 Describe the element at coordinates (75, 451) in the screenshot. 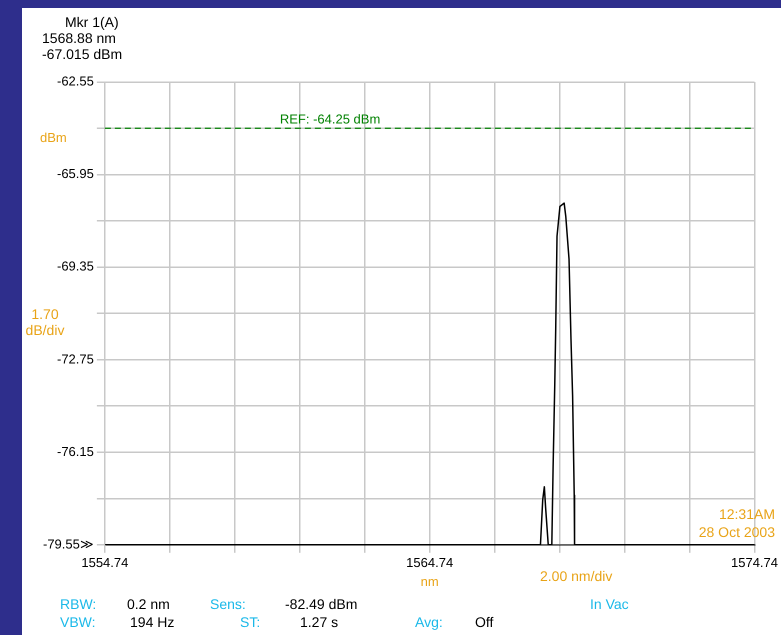

I see `y-tick-label: -76.15` at that location.